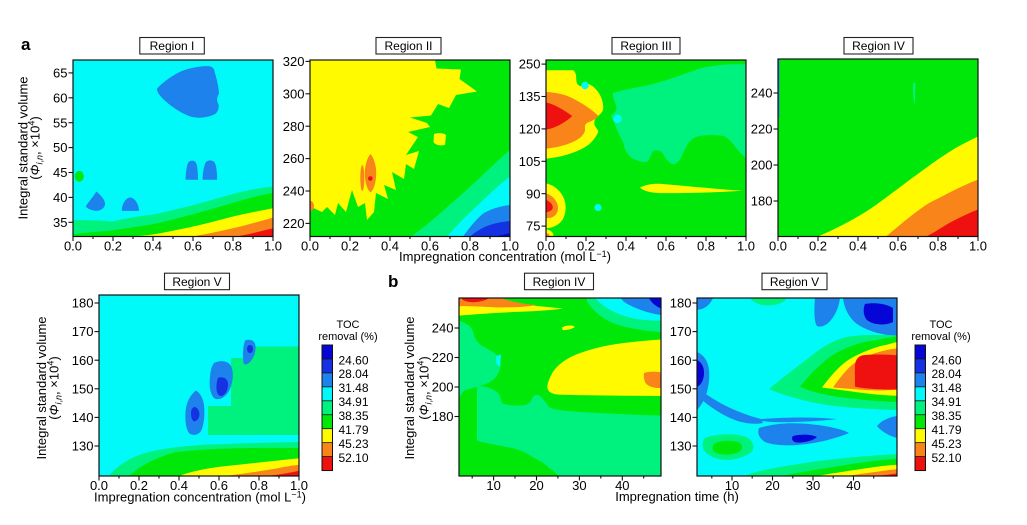  Describe the element at coordinates (947, 388) in the screenshot. I see `svg-text: 31.48` at that location.